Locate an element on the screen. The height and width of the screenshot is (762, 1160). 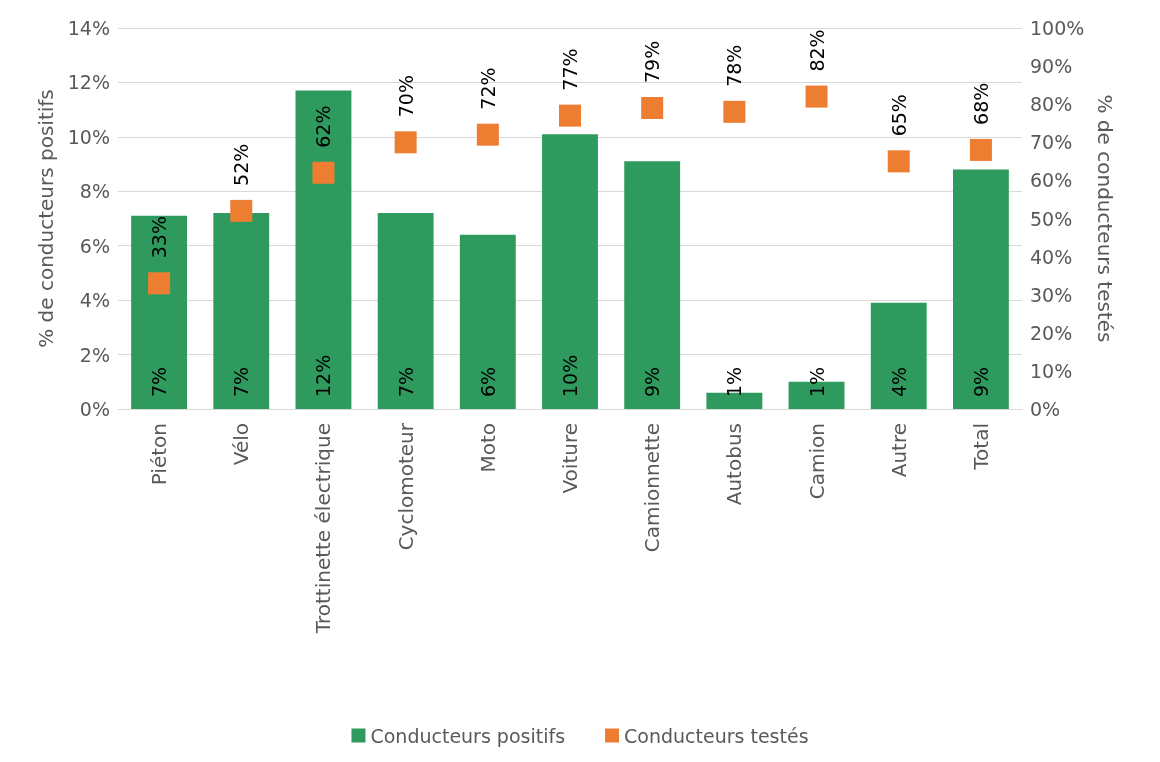
y2-tick-label: 20% is located at coordinates (1051, 332).